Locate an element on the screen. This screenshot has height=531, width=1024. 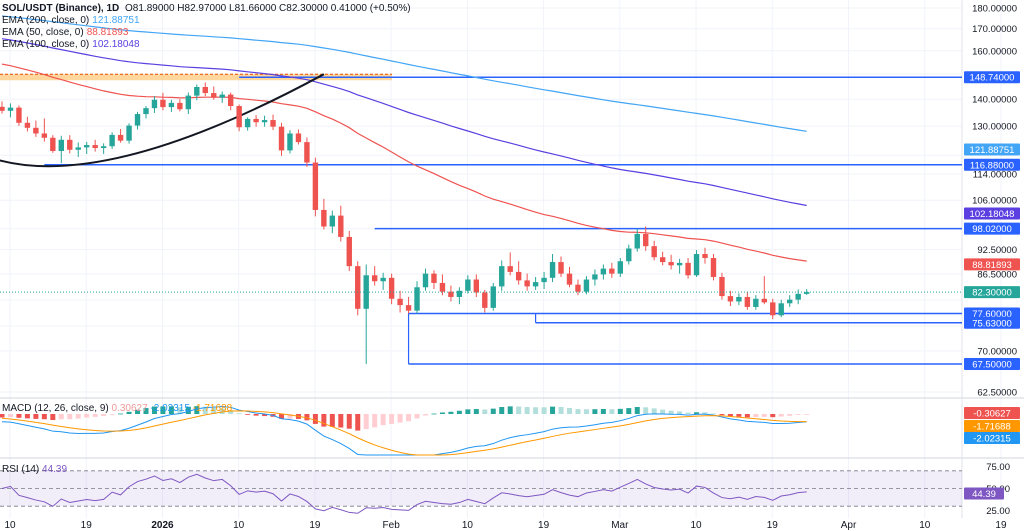
legend-ema-200: EMA (200, close, 0) 121.88751 is located at coordinates (71, 20).